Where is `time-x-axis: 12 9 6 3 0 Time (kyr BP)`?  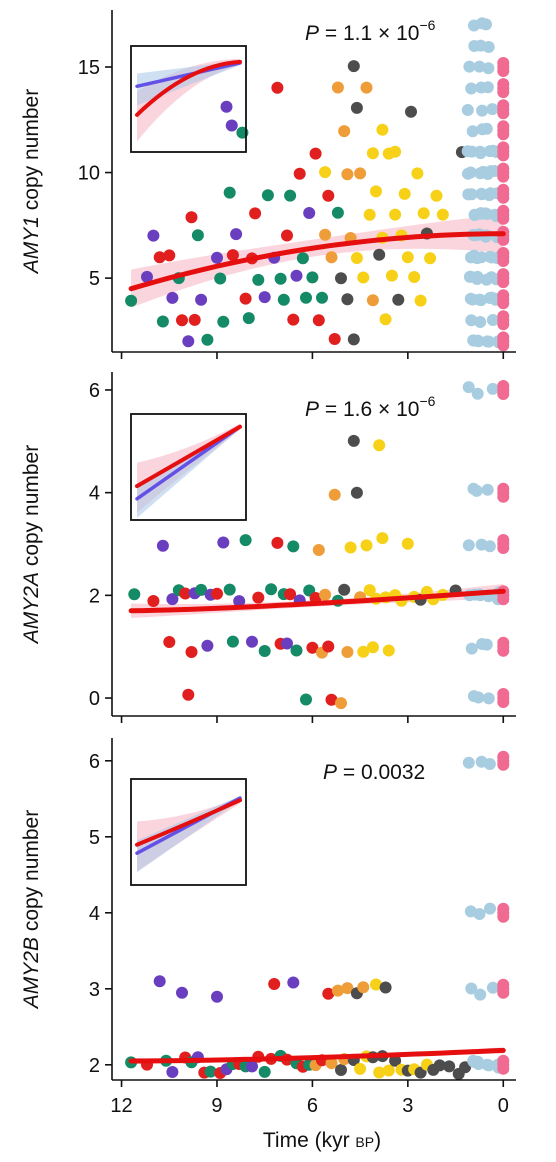
time-x-axis: 12 9 6 3 0 Time (kyr BP) is located at coordinates (309, 1123).